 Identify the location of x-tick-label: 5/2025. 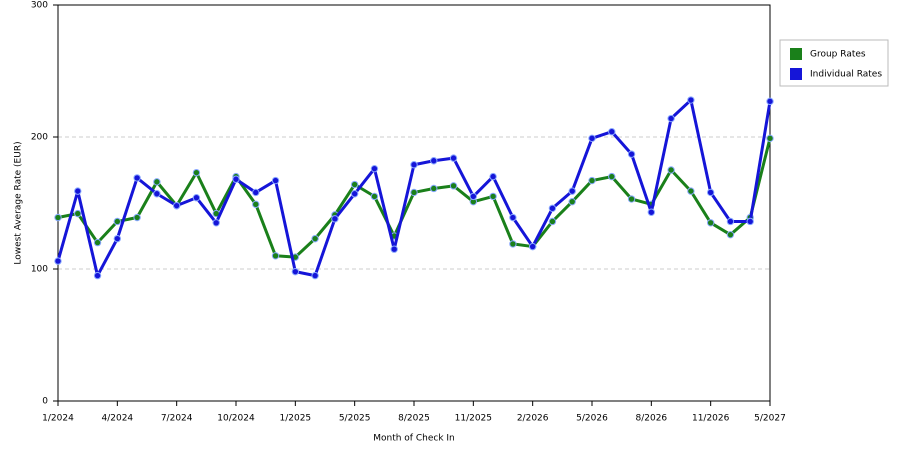
(355, 419).